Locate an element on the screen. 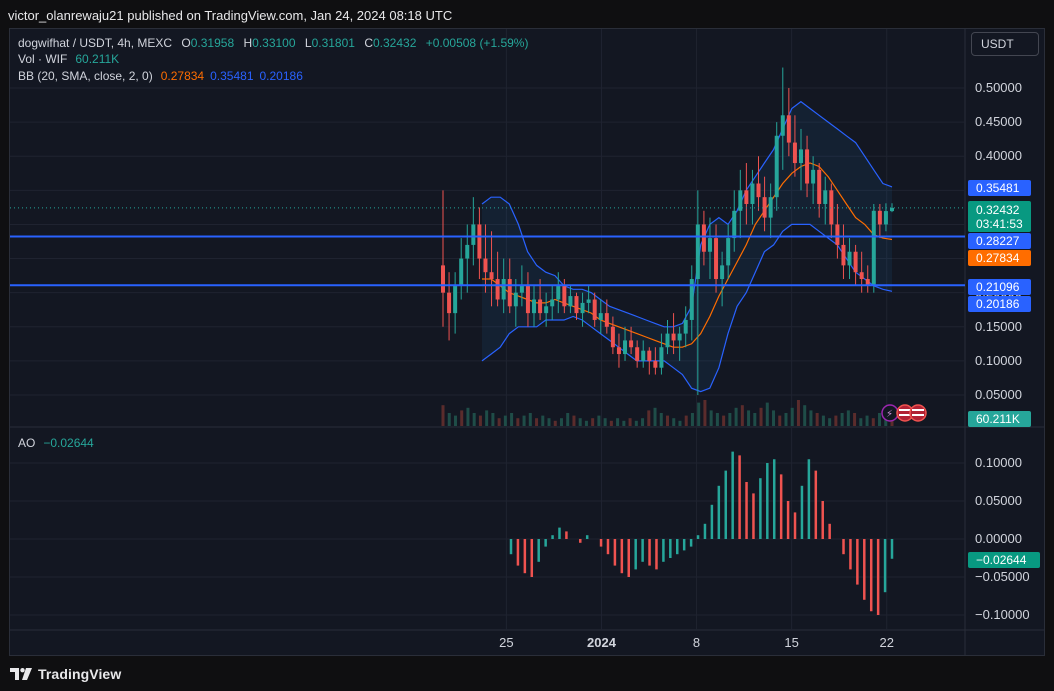 The image size is (1054, 691). price-tick-label: 0.45000 is located at coordinates (998, 121).